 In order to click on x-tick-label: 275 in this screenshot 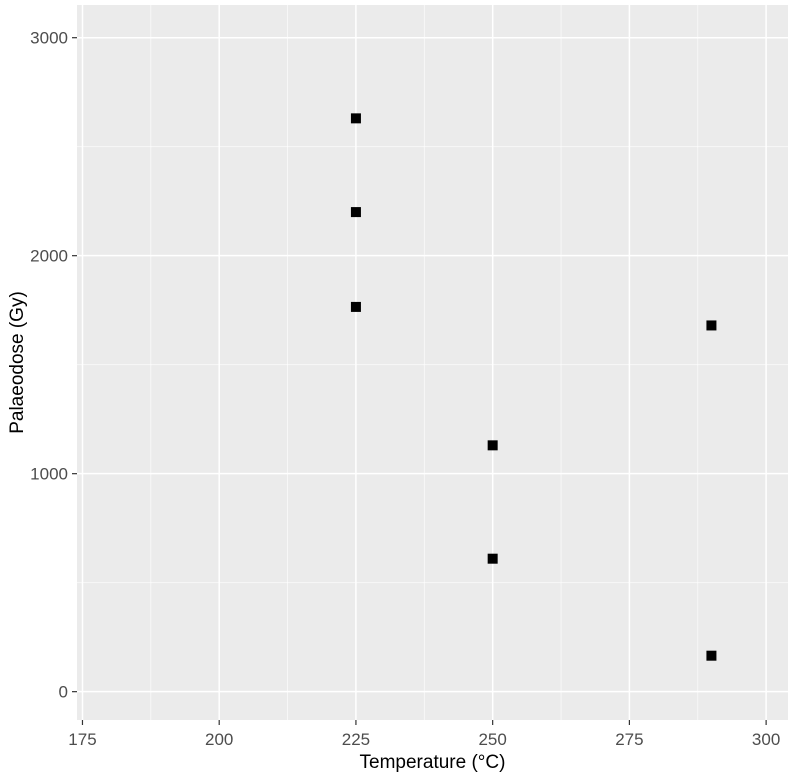, I will do `click(629, 739)`.